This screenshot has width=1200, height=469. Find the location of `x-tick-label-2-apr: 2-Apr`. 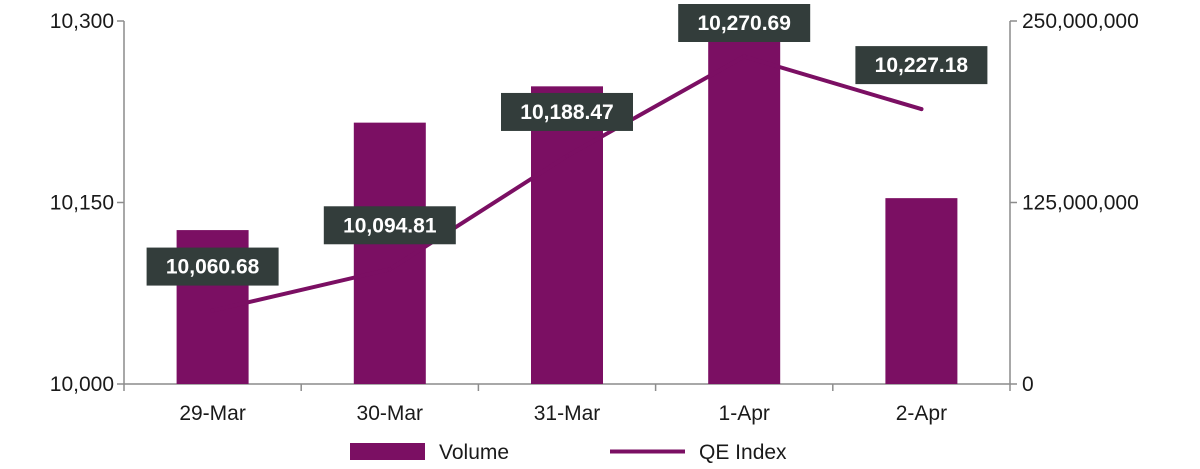

x-tick-label-2-apr: 2-Apr is located at coordinates (921, 413).